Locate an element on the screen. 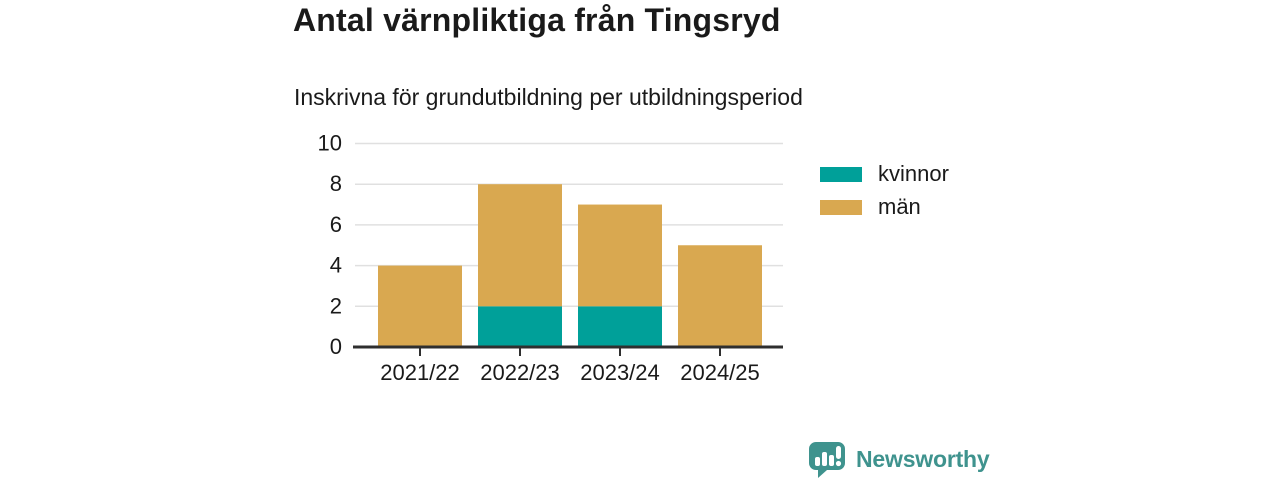 The width and height of the screenshot is (1280, 480). legend-label: män is located at coordinates (899, 206).